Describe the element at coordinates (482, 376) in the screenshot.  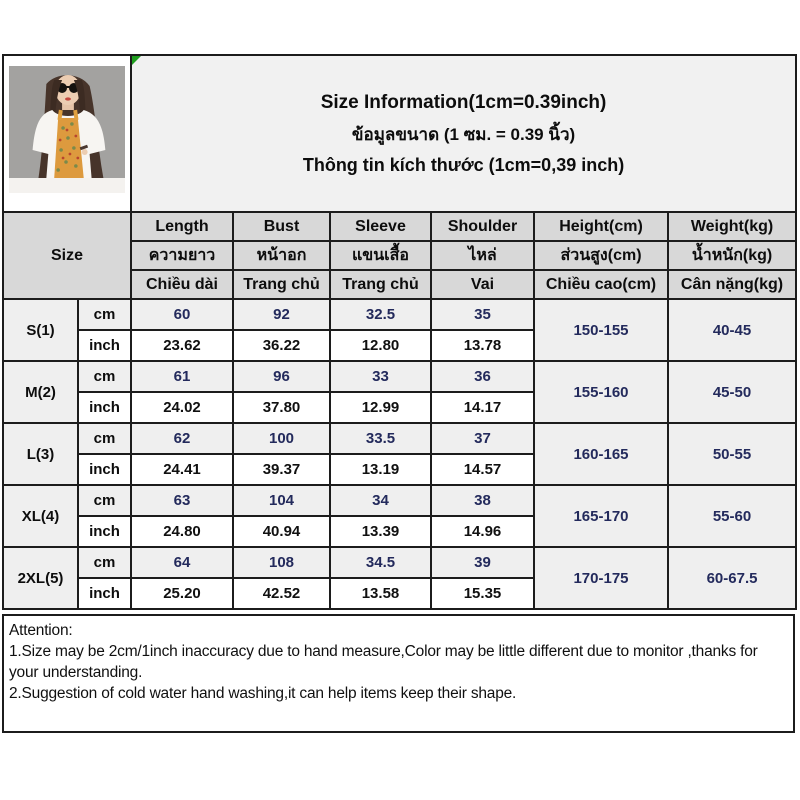
I see `value-shoulder-cm: 36` at that location.